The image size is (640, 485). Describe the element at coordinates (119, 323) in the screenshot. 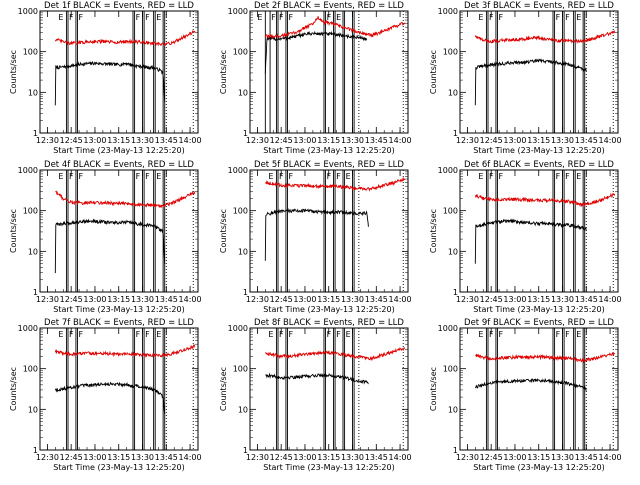

I see `panel-title: Det 7f BLACK = Events, RED = LLD` at that location.